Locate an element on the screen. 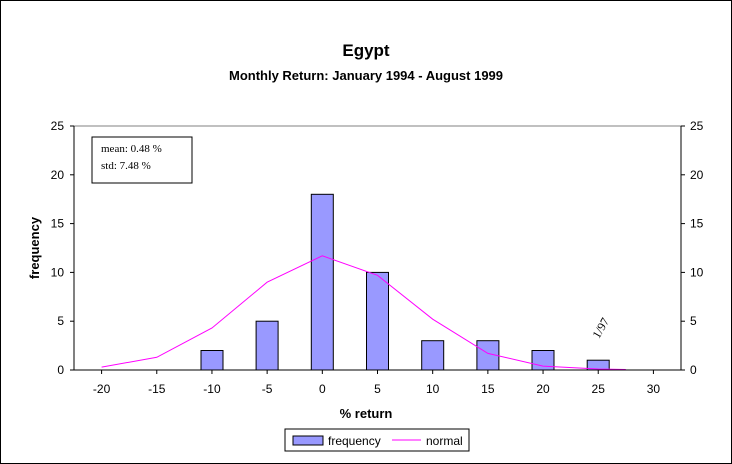 This screenshot has height=464, width=732. y-tick-label: 0 is located at coordinates (60, 370).